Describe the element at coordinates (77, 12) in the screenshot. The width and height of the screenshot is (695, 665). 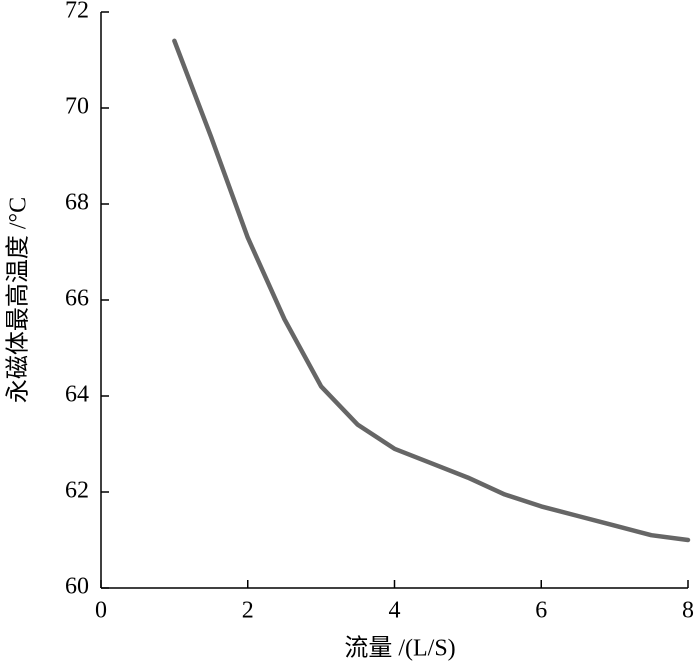
I see `y-tick-label: 72` at that location.